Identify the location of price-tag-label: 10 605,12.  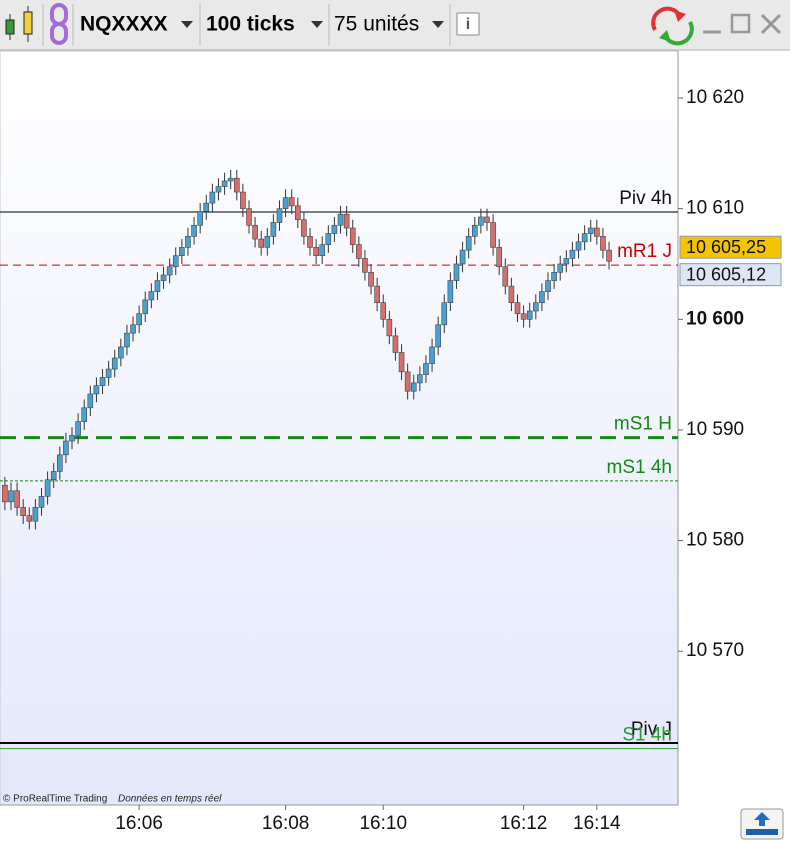
(726, 274).